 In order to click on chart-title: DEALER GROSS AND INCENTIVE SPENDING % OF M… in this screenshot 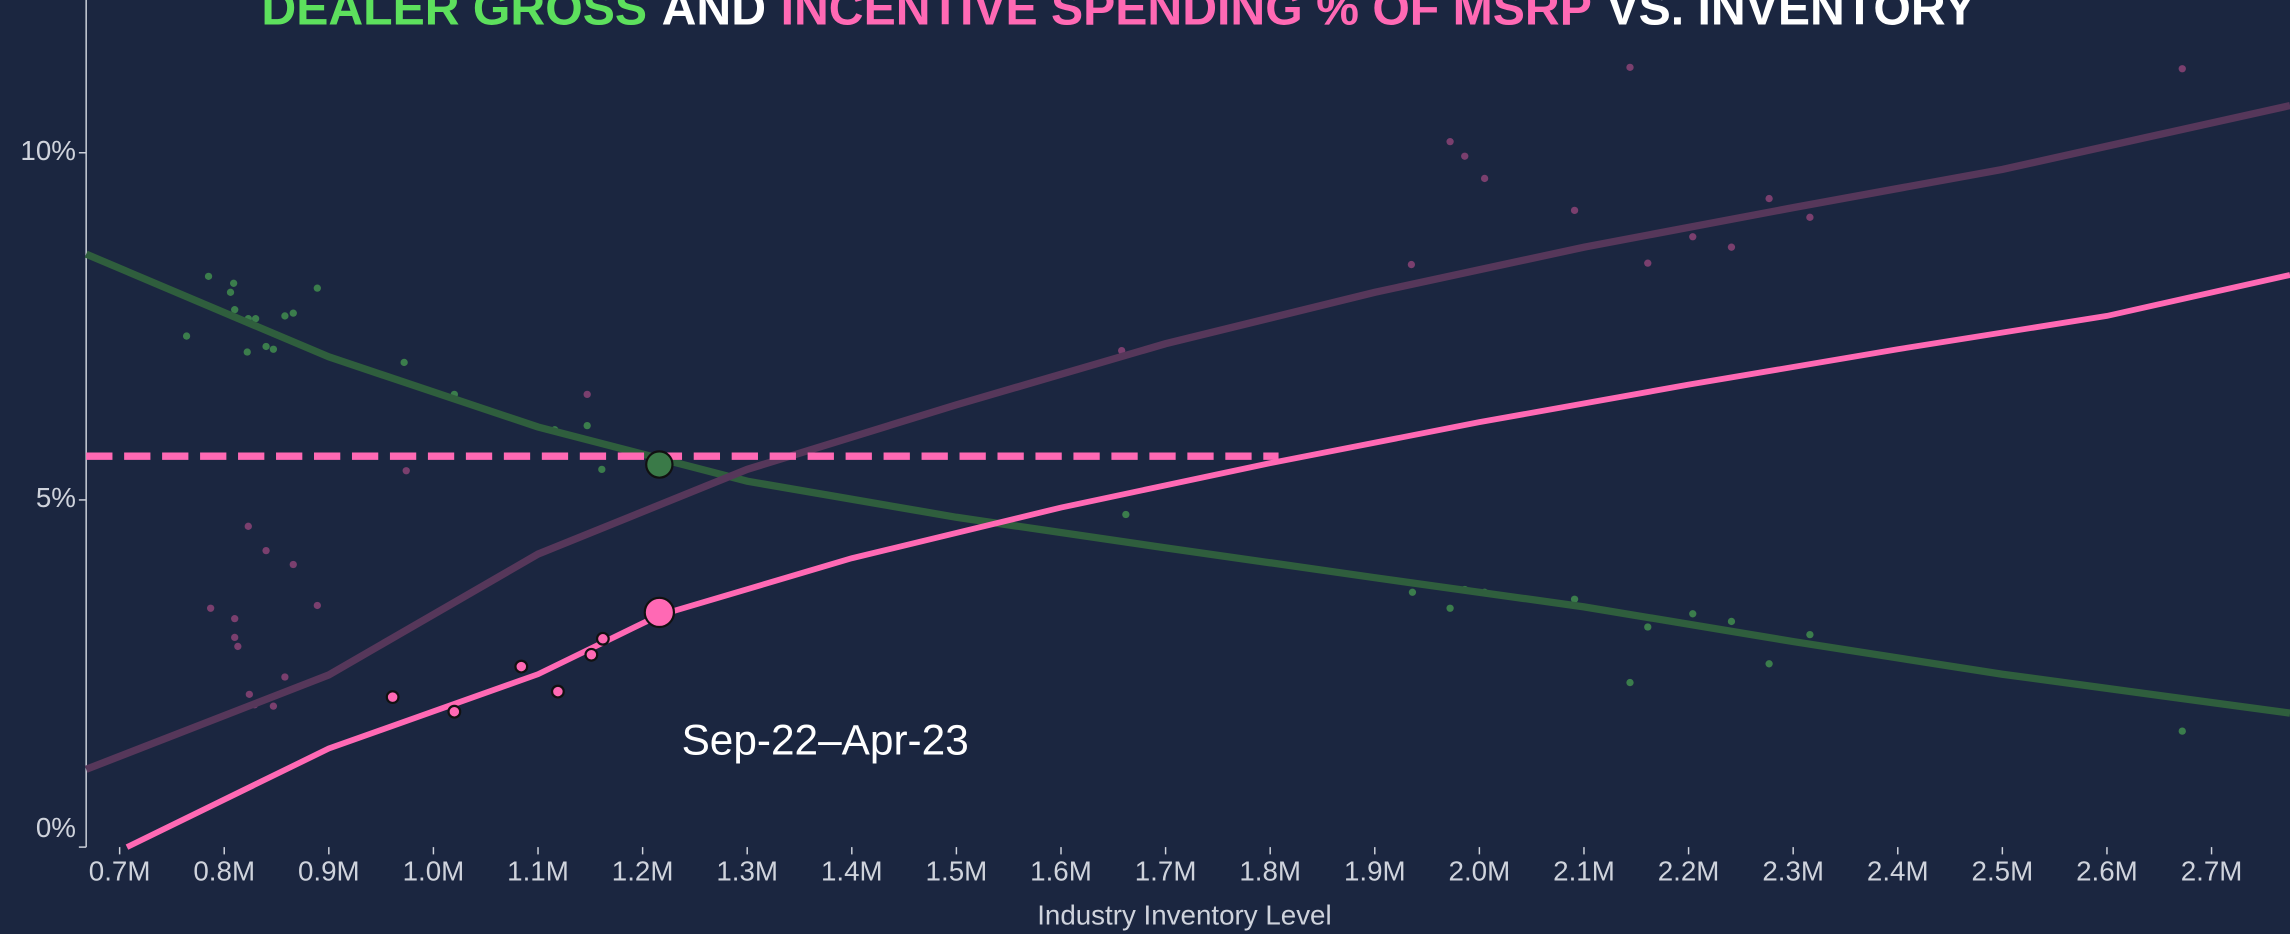, I will do `click(1118, 17)`.